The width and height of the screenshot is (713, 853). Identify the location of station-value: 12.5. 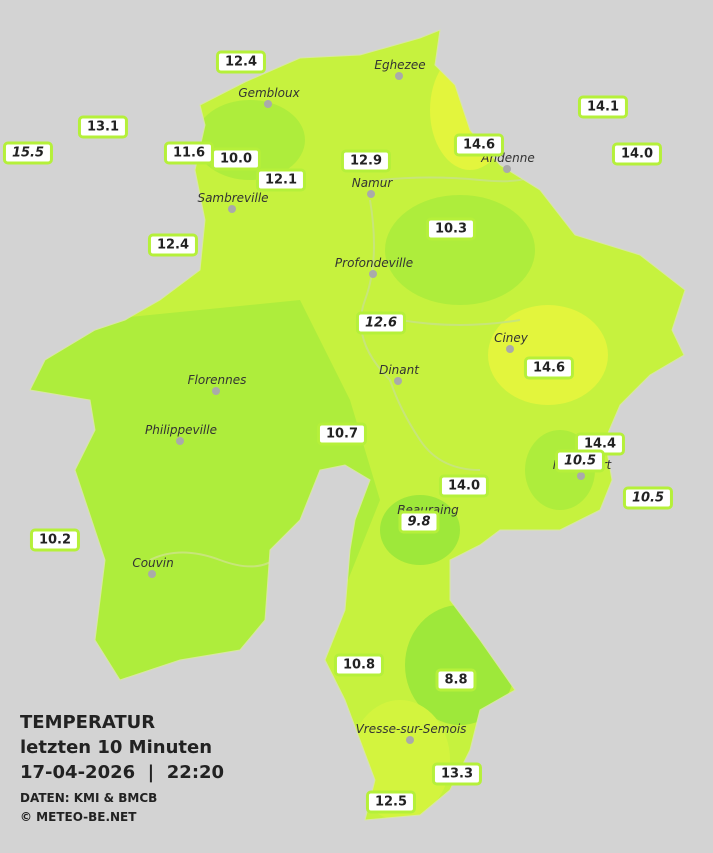
(391, 802).